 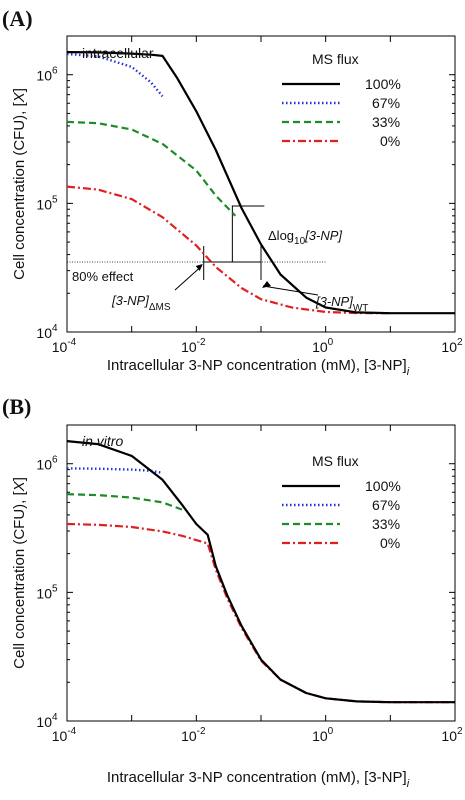 I want to click on panel-b-legend: MS flux 100% 67% 33% 0%, so click(x=341, y=502).